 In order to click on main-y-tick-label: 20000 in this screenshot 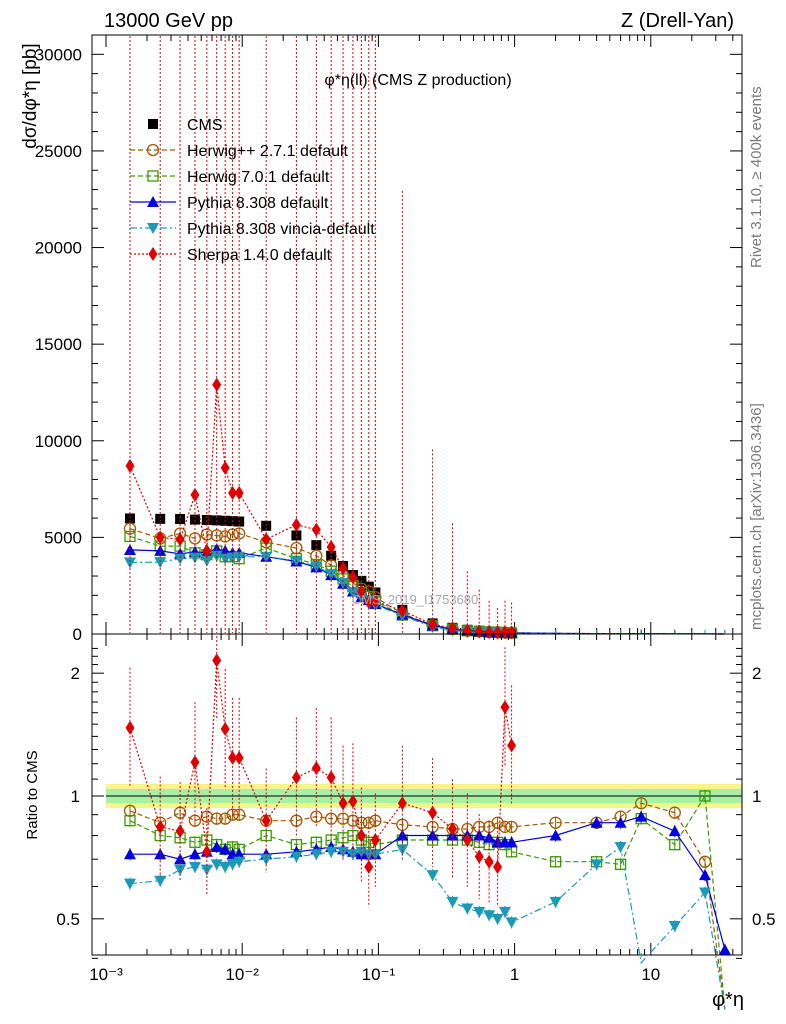, I will do `click(58, 248)`.